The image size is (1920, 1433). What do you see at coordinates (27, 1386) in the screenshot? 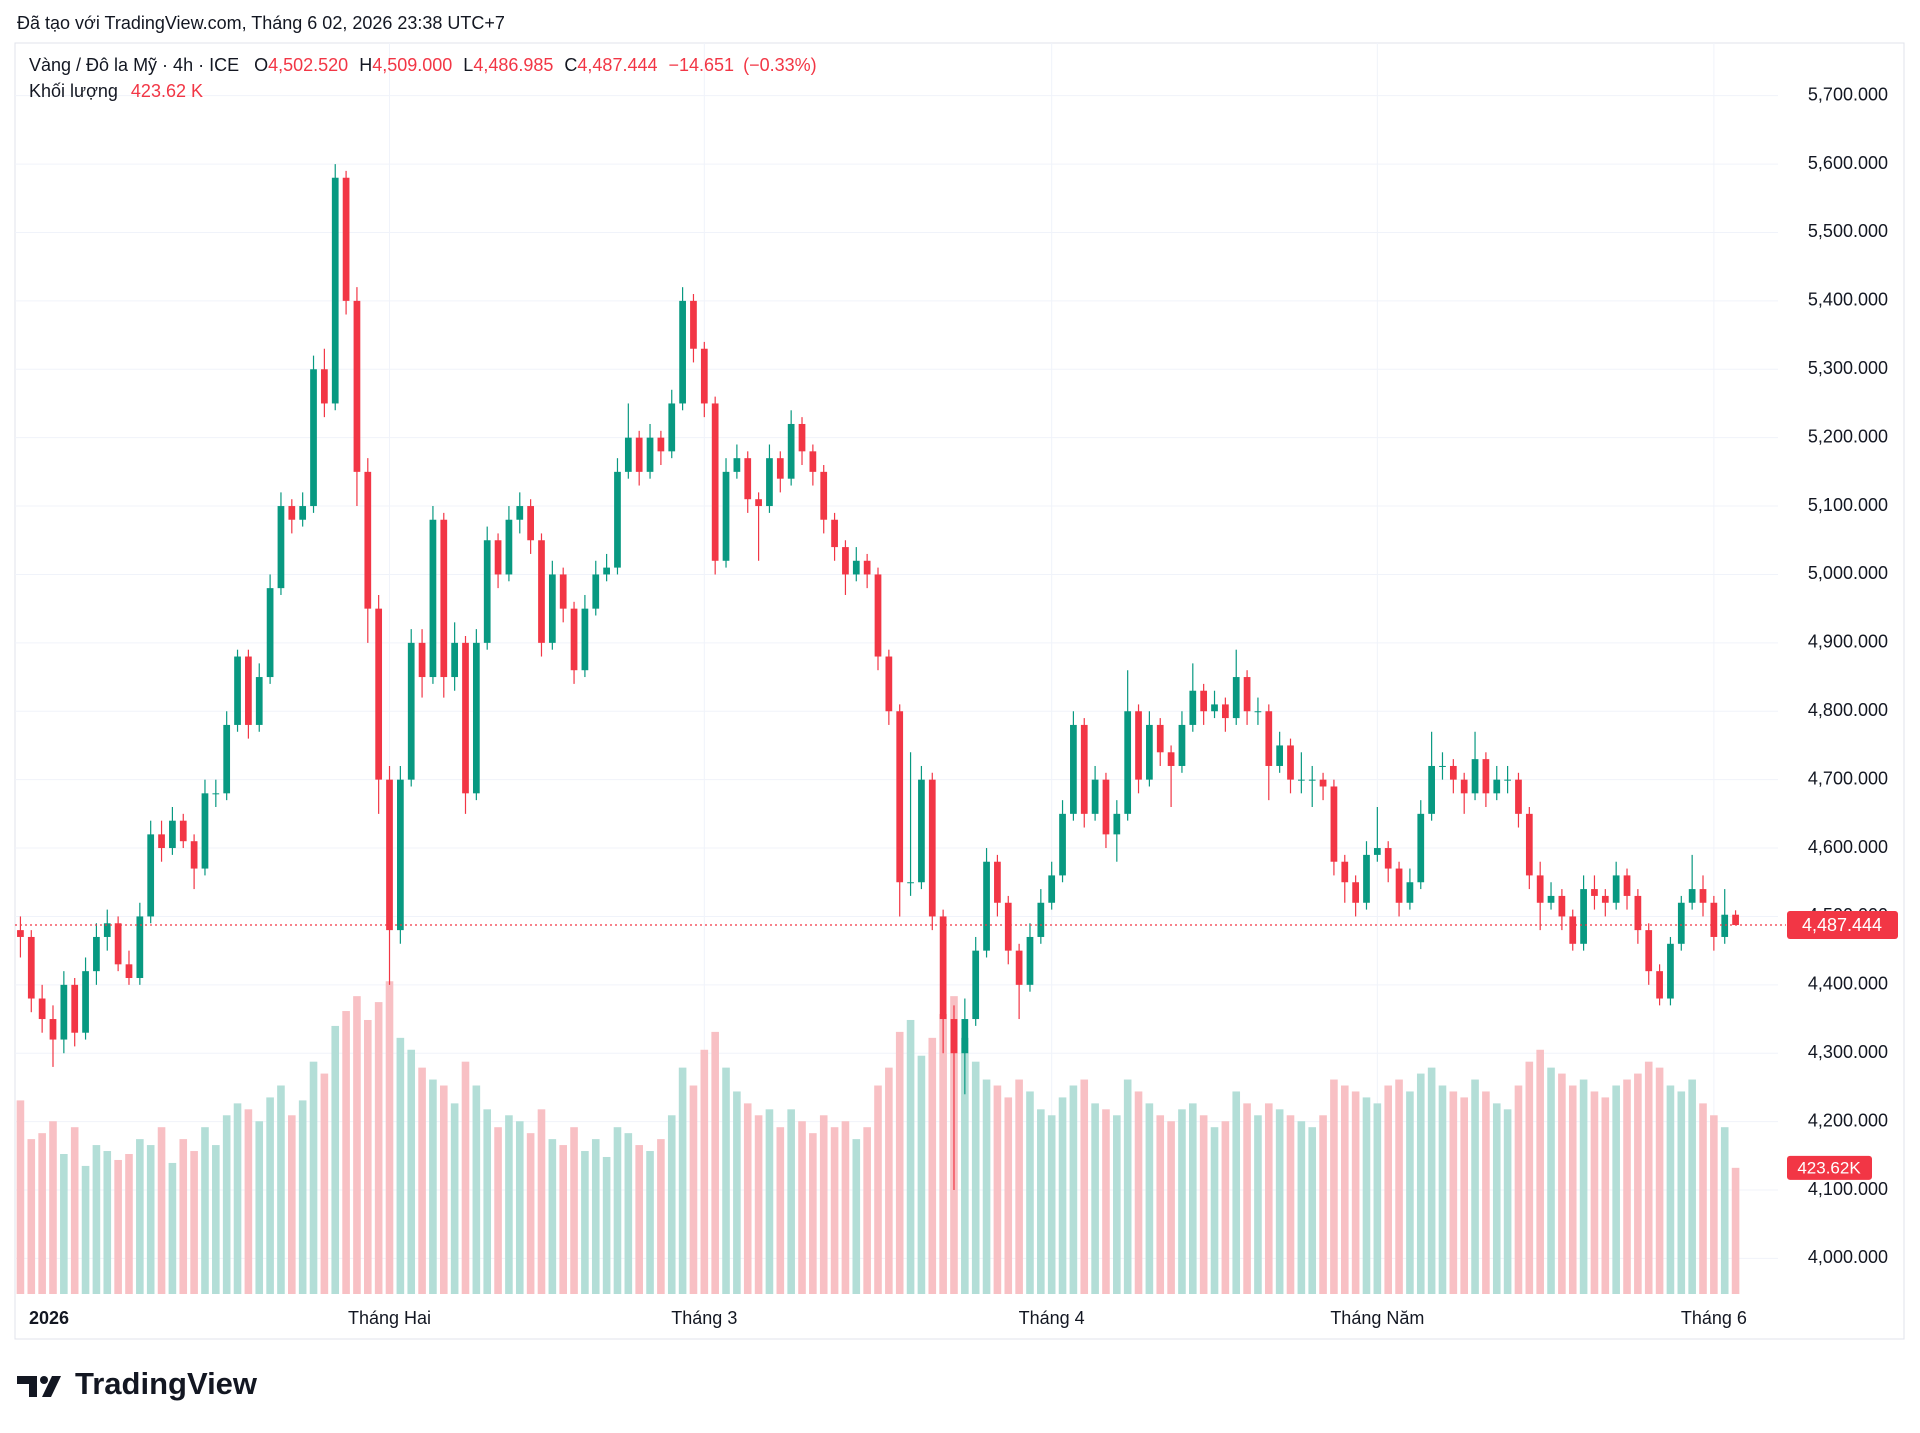
I see `logo-mark-t` at bounding box center [27, 1386].